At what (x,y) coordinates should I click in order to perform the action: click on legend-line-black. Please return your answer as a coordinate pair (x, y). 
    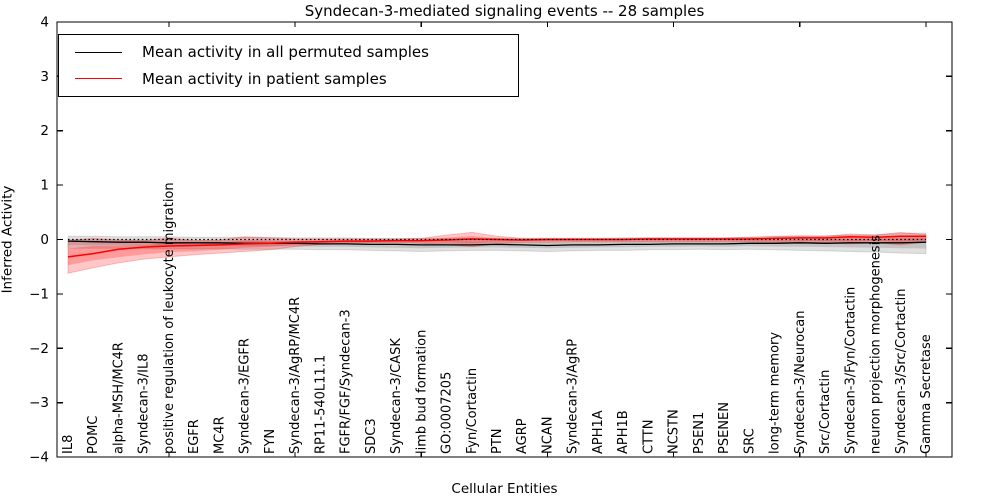
    Looking at the image, I should click on (98, 52).